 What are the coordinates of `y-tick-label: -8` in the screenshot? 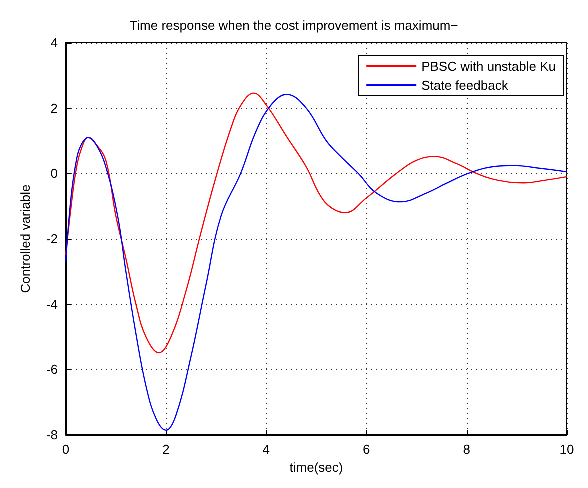 It's located at (52, 435).